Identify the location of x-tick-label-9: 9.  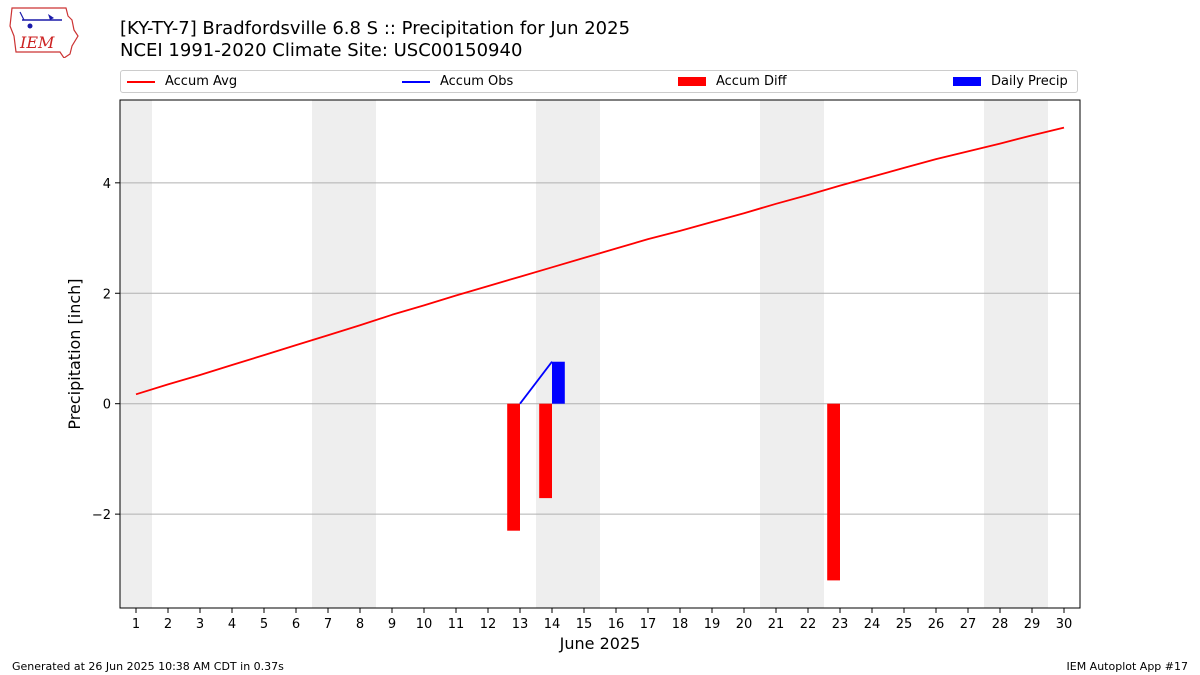
(392, 624).